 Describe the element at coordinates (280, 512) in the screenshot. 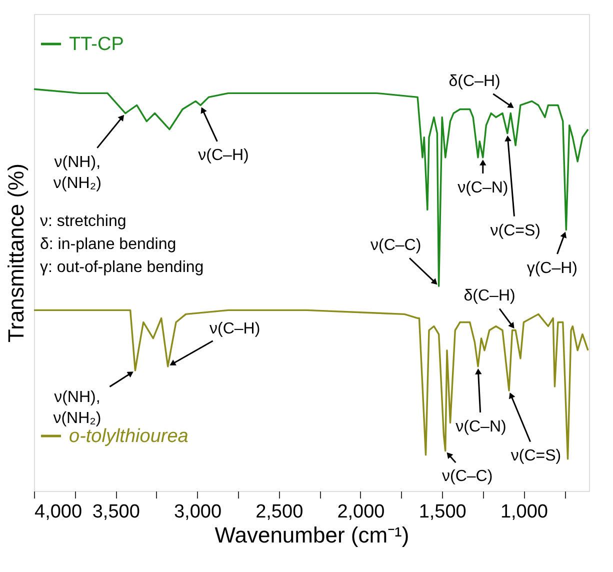

I see `x-tick-label: 2,500` at that location.